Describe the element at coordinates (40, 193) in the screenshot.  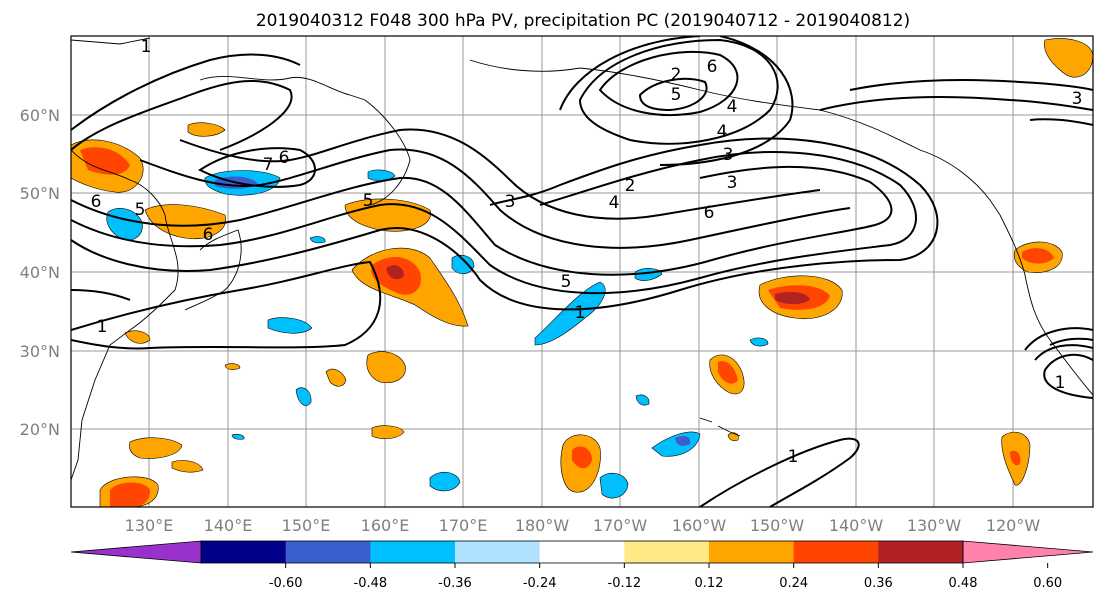
I see `lat-tick-label: 50°N` at that location.